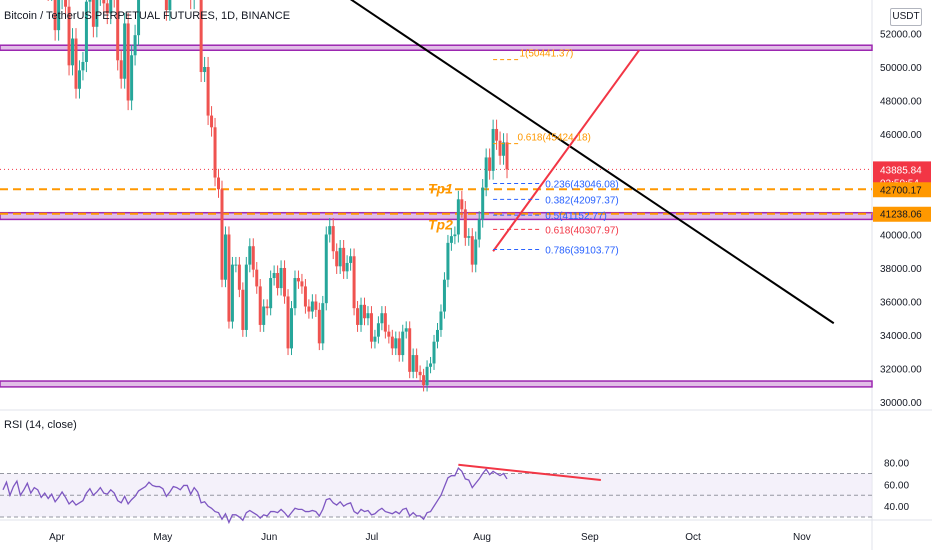 Image resolution: width=932 pixels, height=550 pixels. Describe the element at coordinates (906, 17) in the screenshot. I see `currency-button: USDT` at that location.